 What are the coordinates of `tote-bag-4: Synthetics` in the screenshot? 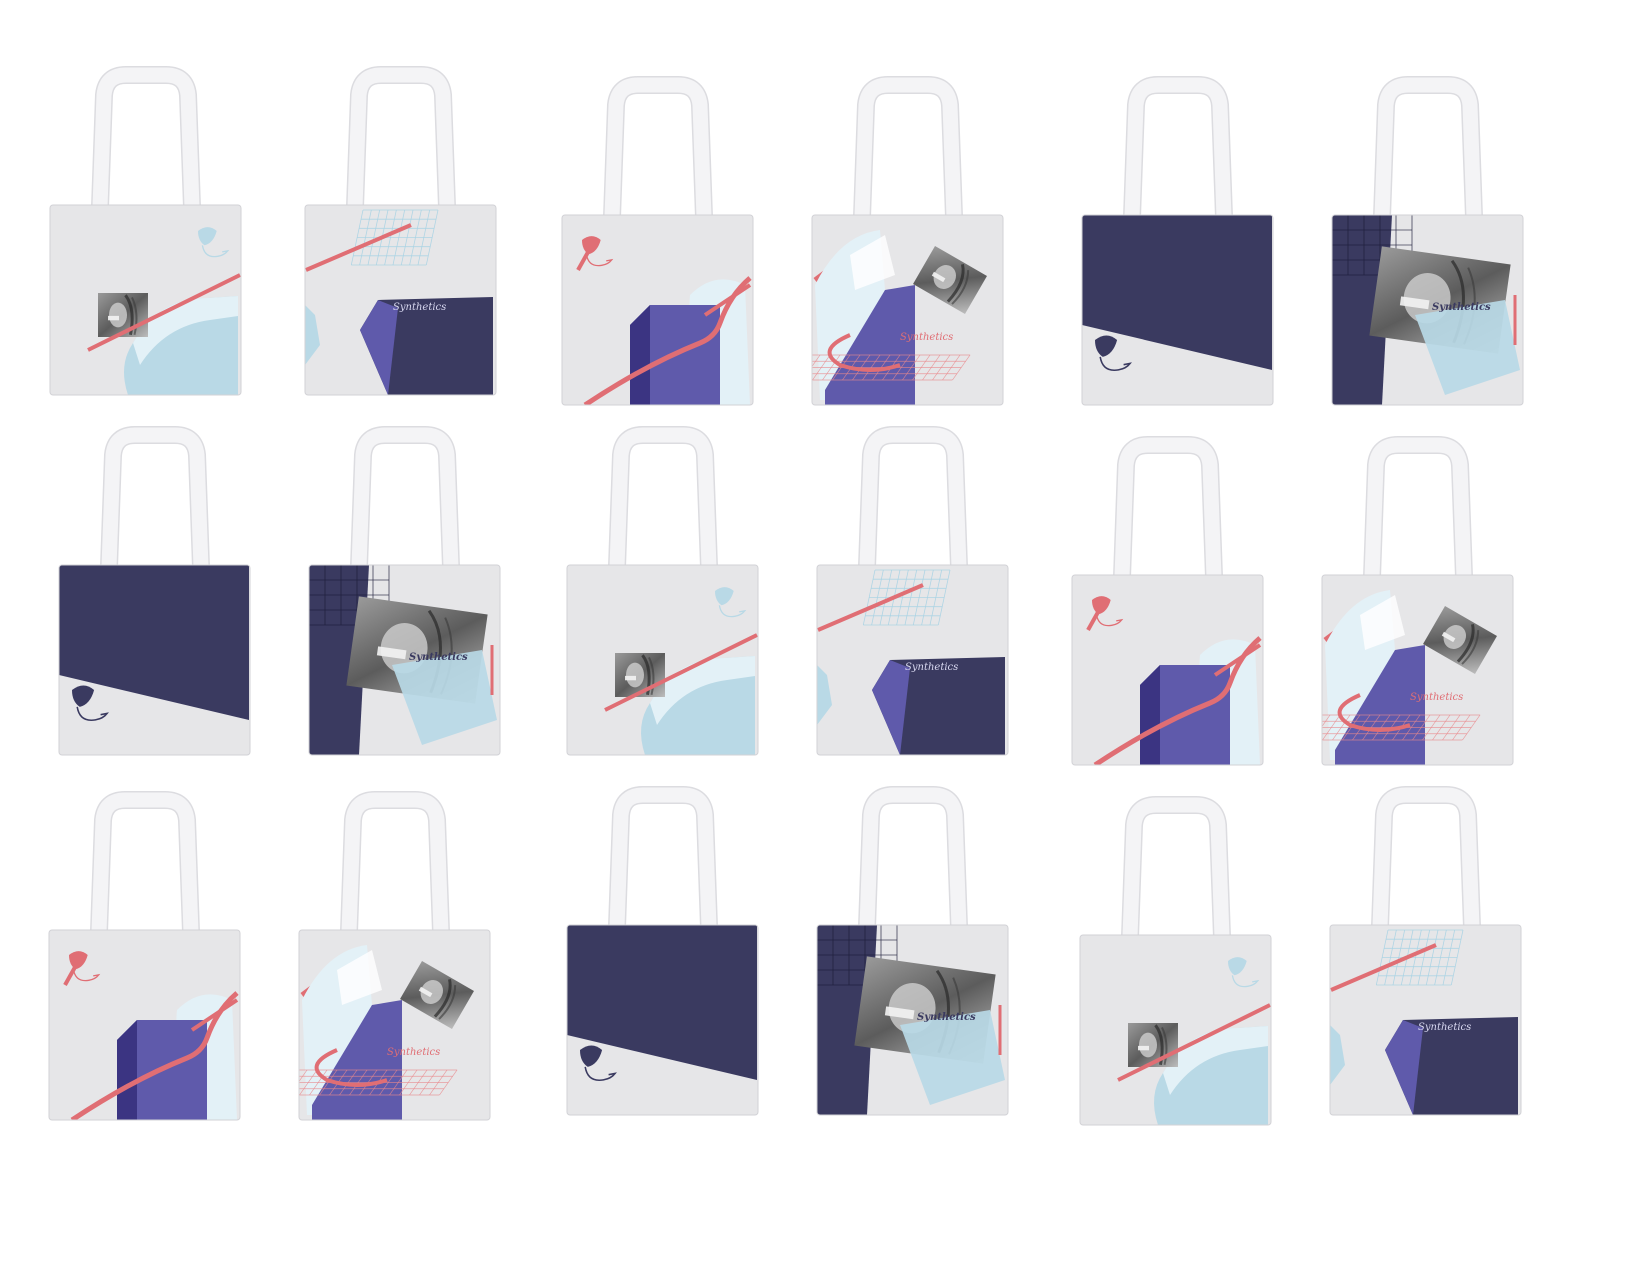 It's located at (907, 250).